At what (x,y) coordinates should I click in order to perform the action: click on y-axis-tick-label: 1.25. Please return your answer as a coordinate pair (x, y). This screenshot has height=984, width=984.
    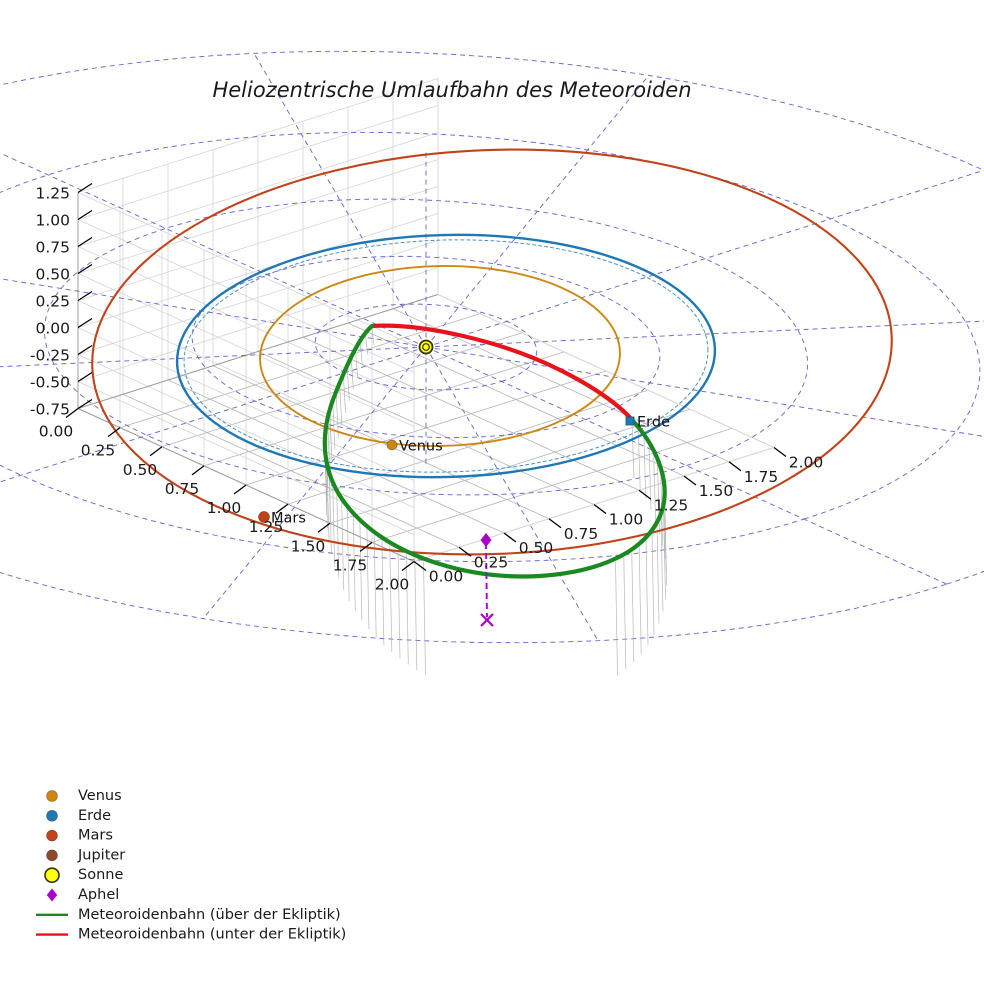
    Looking at the image, I should click on (671, 505).